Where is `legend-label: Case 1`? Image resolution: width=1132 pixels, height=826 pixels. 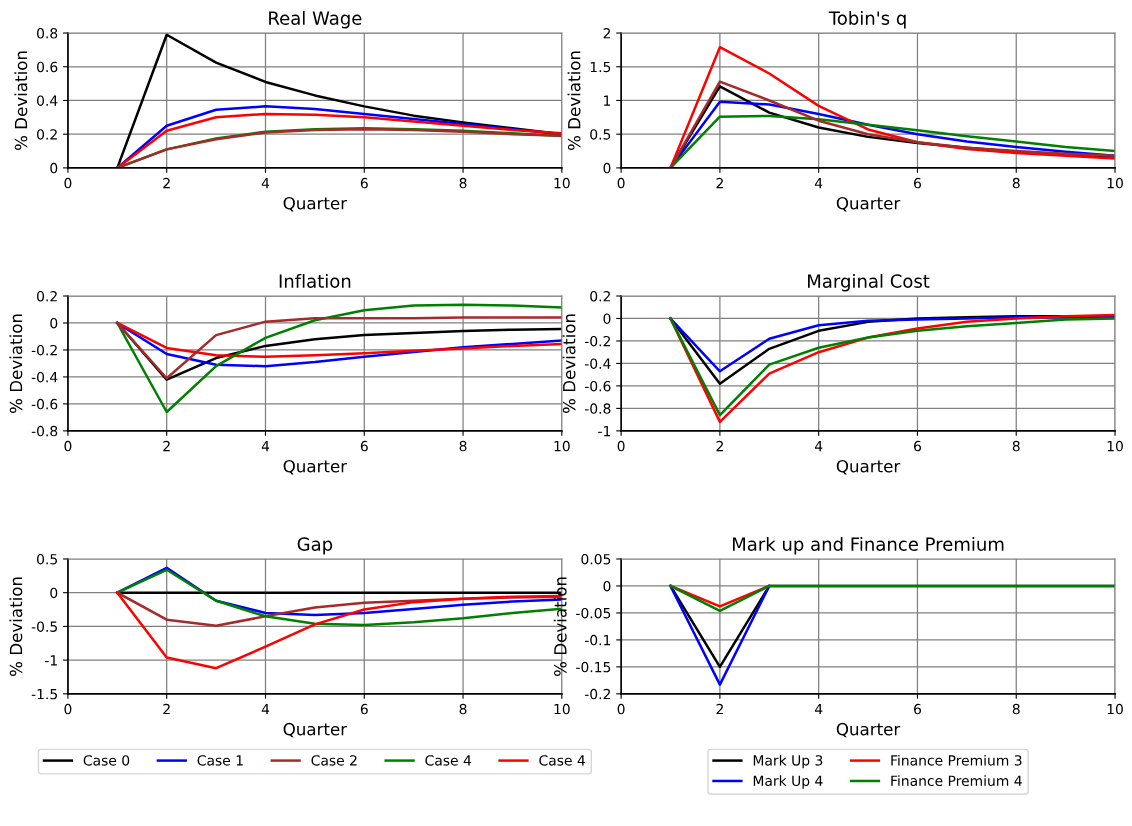 legend-label: Case 1 is located at coordinates (220, 760).